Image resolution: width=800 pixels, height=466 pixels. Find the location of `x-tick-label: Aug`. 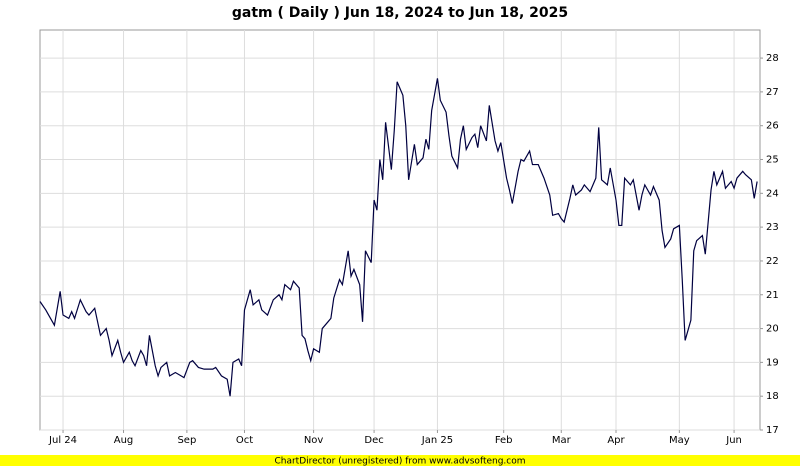

x-tick-label: Aug is located at coordinates (124, 440).